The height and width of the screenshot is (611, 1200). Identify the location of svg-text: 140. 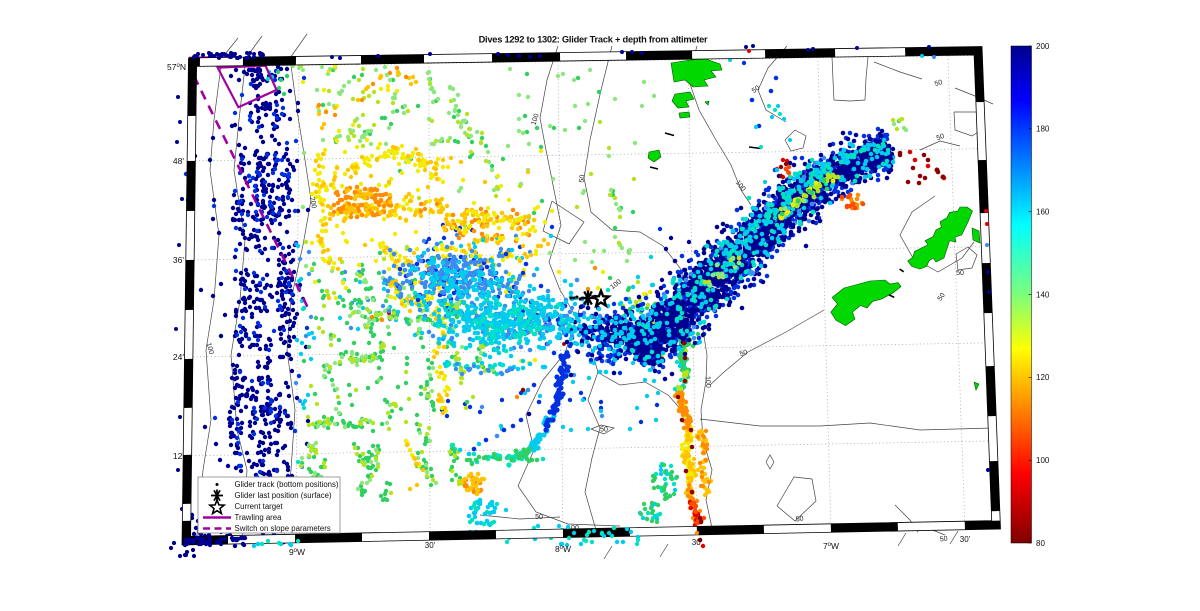
(1043, 294).